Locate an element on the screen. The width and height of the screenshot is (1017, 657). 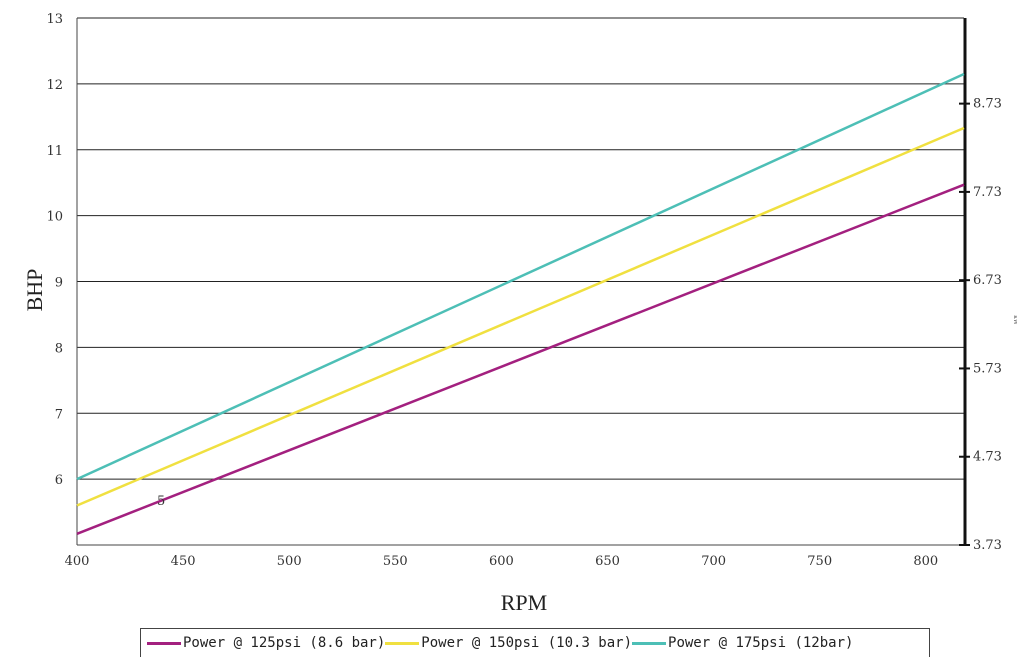
legend-item: Power @ 125psi (8.6 bar) is located at coordinates (266, 643).